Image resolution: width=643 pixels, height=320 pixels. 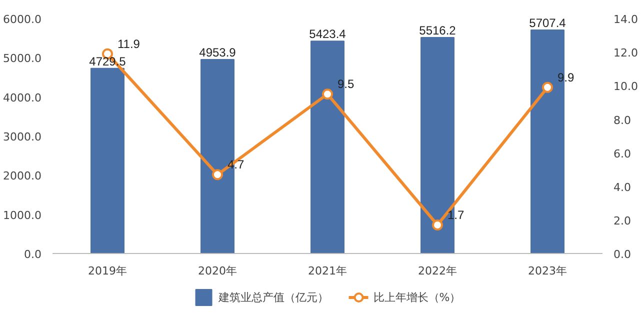 What do you see at coordinates (626, 87) in the screenshot?
I see `y2-tick-label: 10.0` at bounding box center [626, 87].